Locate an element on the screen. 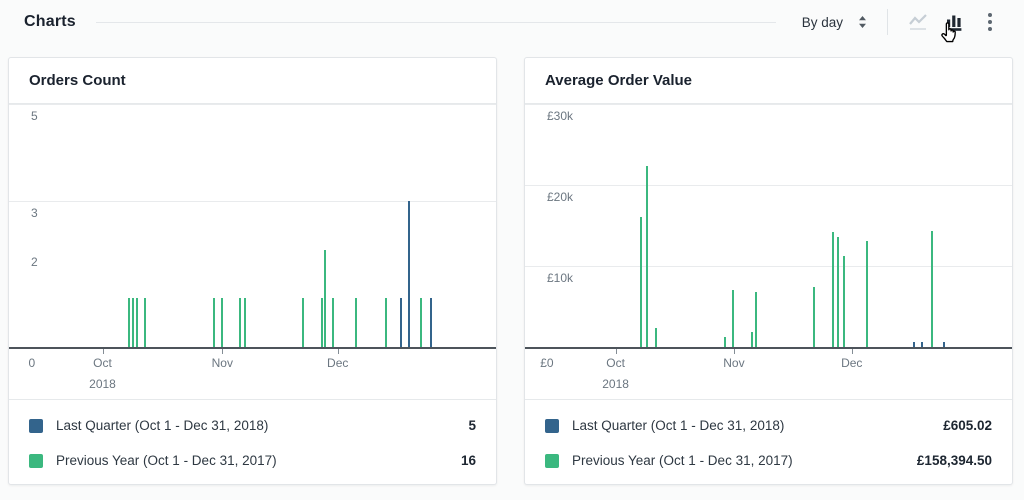 This screenshot has height=500, width=1024. line-chart-icon is located at coordinates (918, 22).